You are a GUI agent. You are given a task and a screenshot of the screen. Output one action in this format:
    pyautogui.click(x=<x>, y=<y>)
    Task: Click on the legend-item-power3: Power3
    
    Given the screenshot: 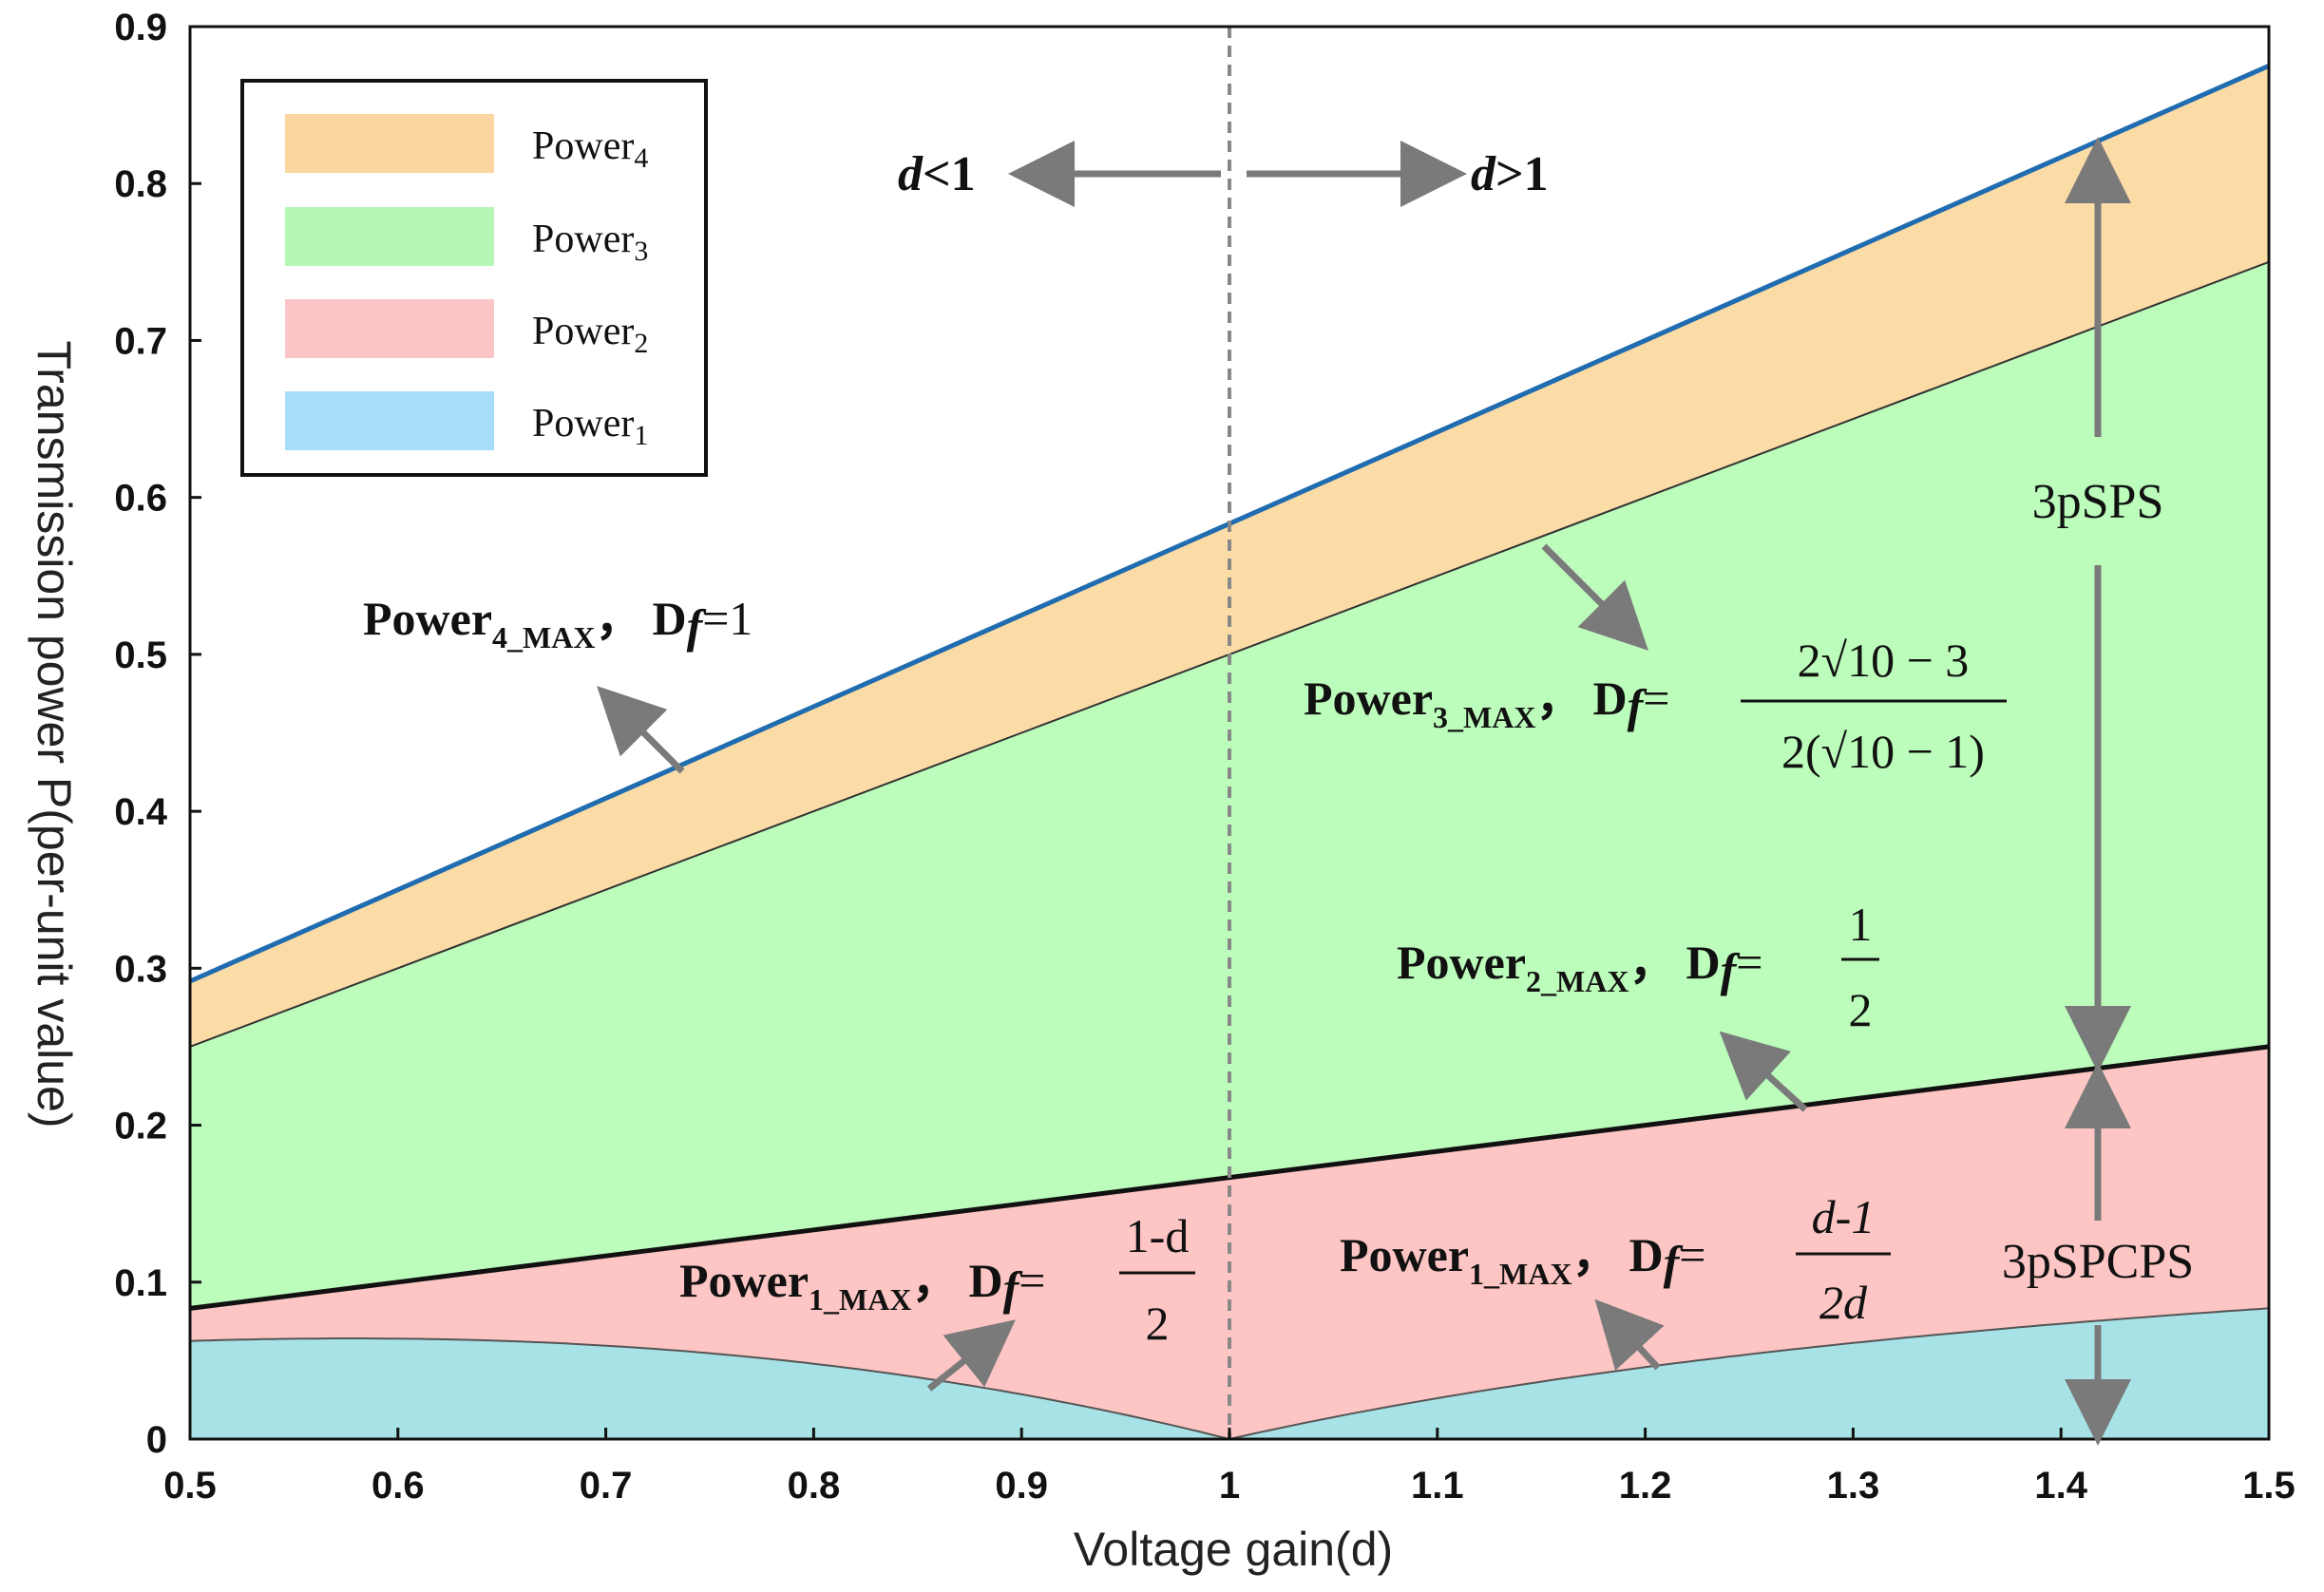 What is the action you would take?
    pyautogui.click(x=466, y=237)
    